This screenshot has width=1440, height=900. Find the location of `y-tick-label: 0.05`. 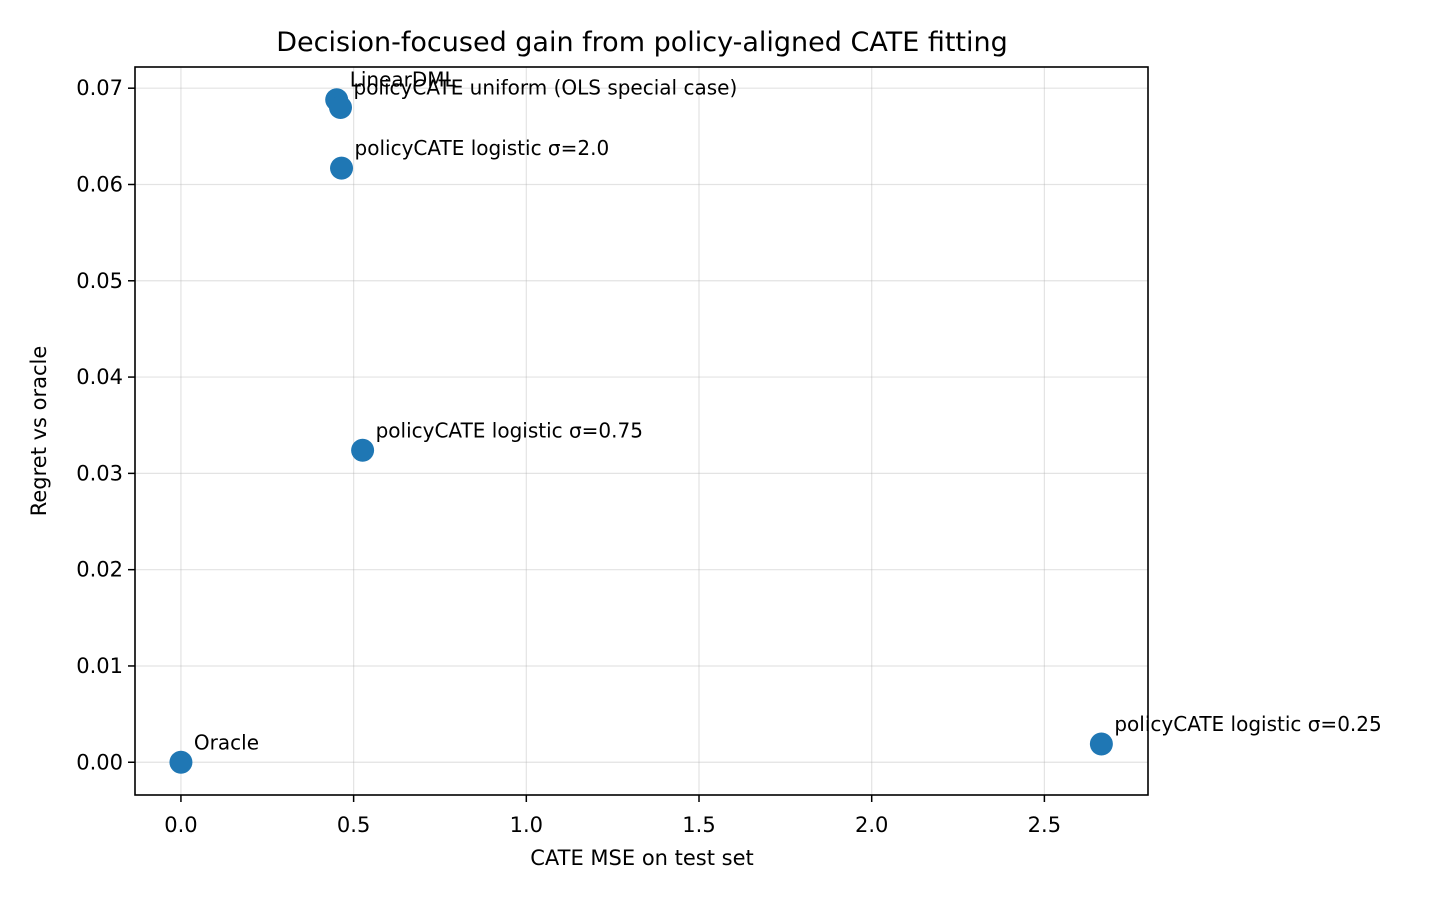

y-tick-label: 0.05 is located at coordinates (99, 281).